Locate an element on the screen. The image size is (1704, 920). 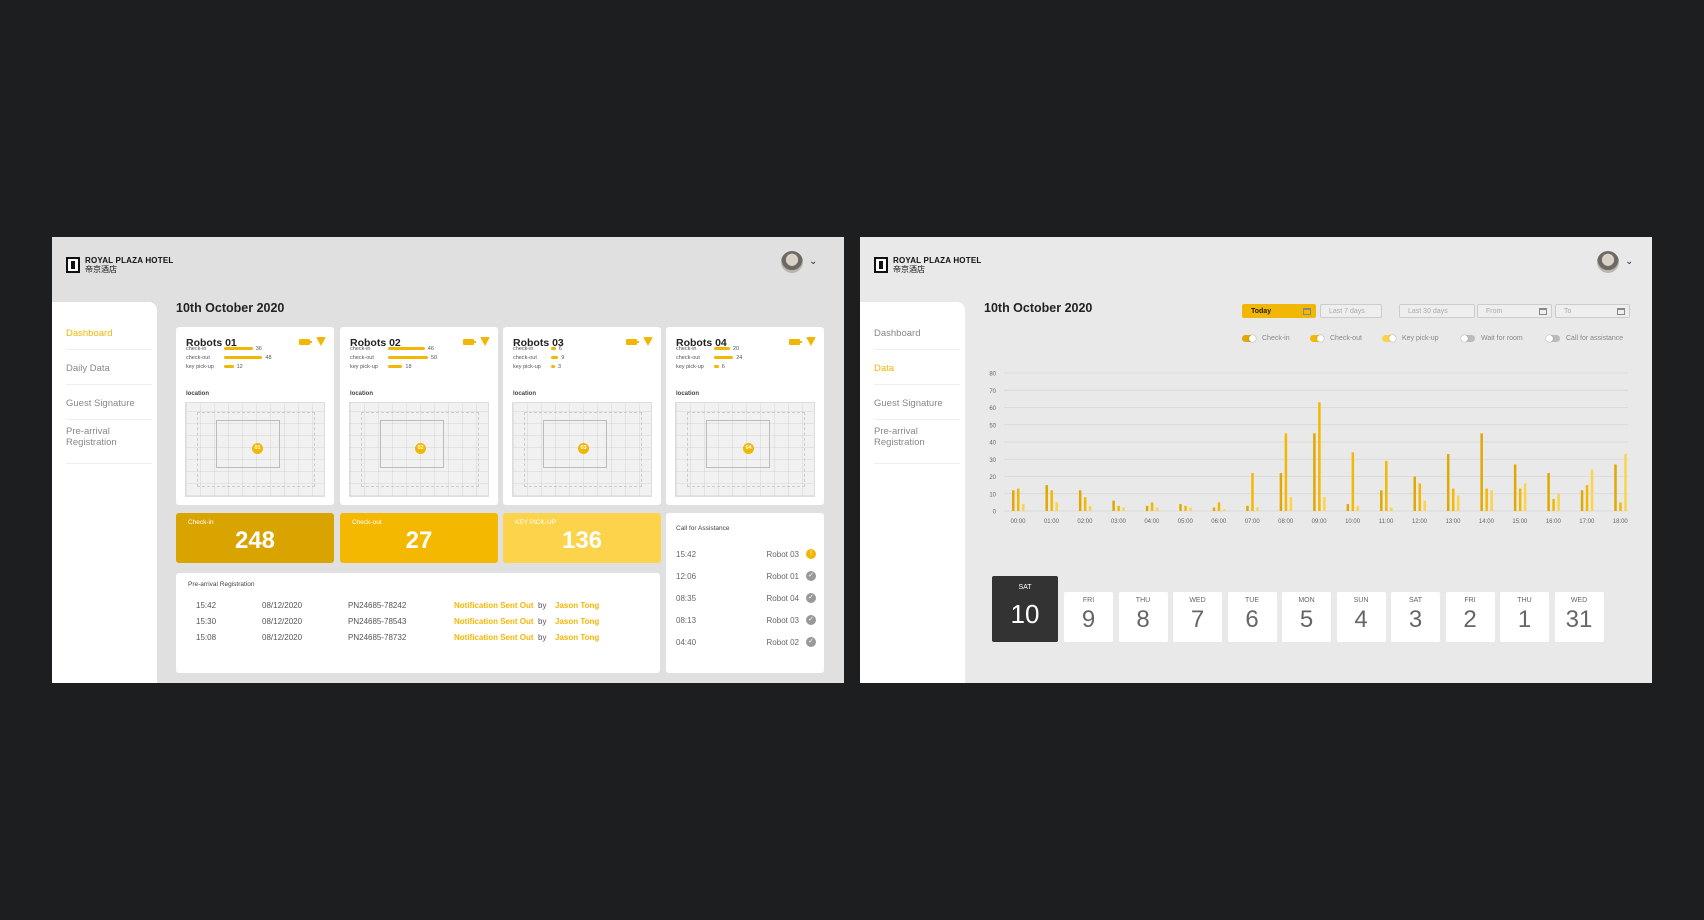
stat-value: 12 is located at coordinates (239, 366).